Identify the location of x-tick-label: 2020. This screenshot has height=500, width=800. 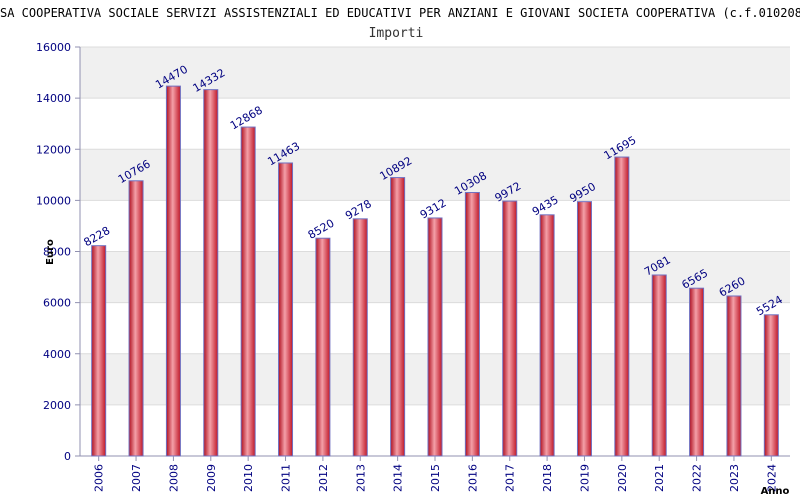
(622, 478).